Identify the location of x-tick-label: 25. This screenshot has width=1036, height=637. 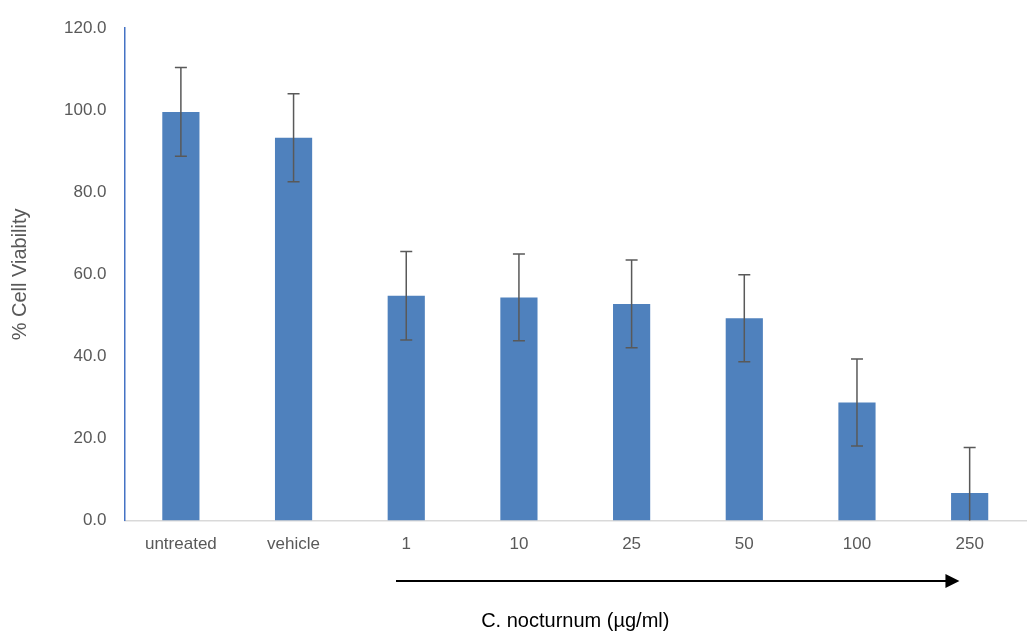
(632, 544).